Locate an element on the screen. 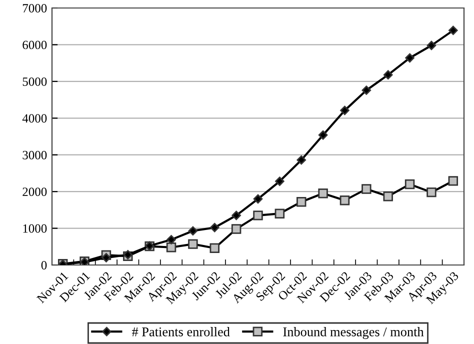  y-tick-label: 3000 is located at coordinates (34, 155).